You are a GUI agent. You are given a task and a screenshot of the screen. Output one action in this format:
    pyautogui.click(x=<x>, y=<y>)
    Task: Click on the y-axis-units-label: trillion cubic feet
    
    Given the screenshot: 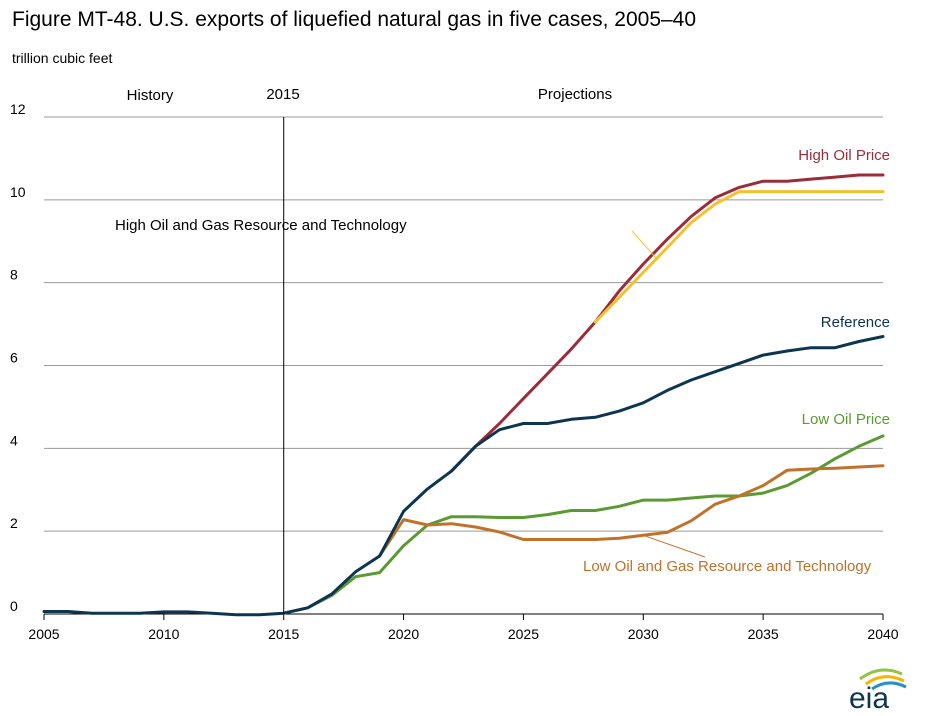 What is the action you would take?
    pyautogui.click(x=62, y=58)
    